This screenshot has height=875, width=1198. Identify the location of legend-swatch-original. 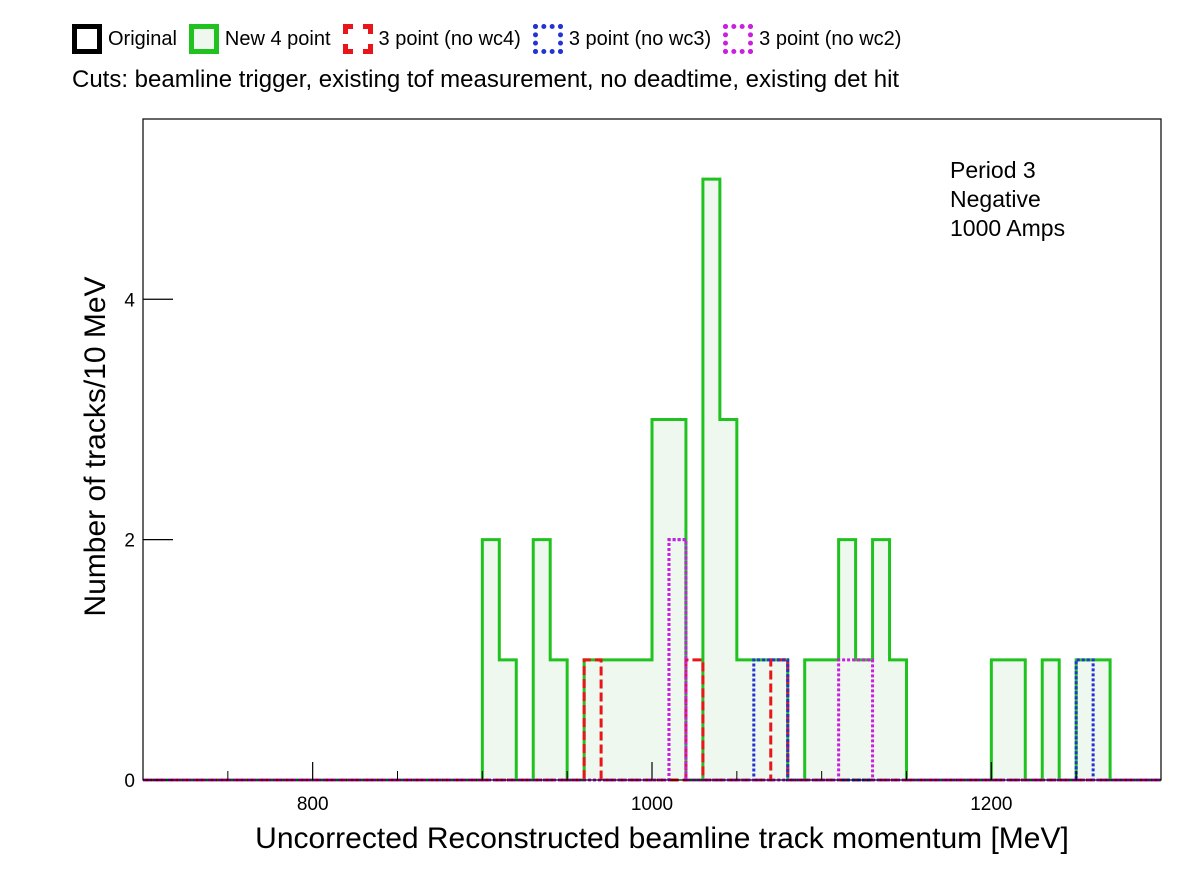
(87, 39).